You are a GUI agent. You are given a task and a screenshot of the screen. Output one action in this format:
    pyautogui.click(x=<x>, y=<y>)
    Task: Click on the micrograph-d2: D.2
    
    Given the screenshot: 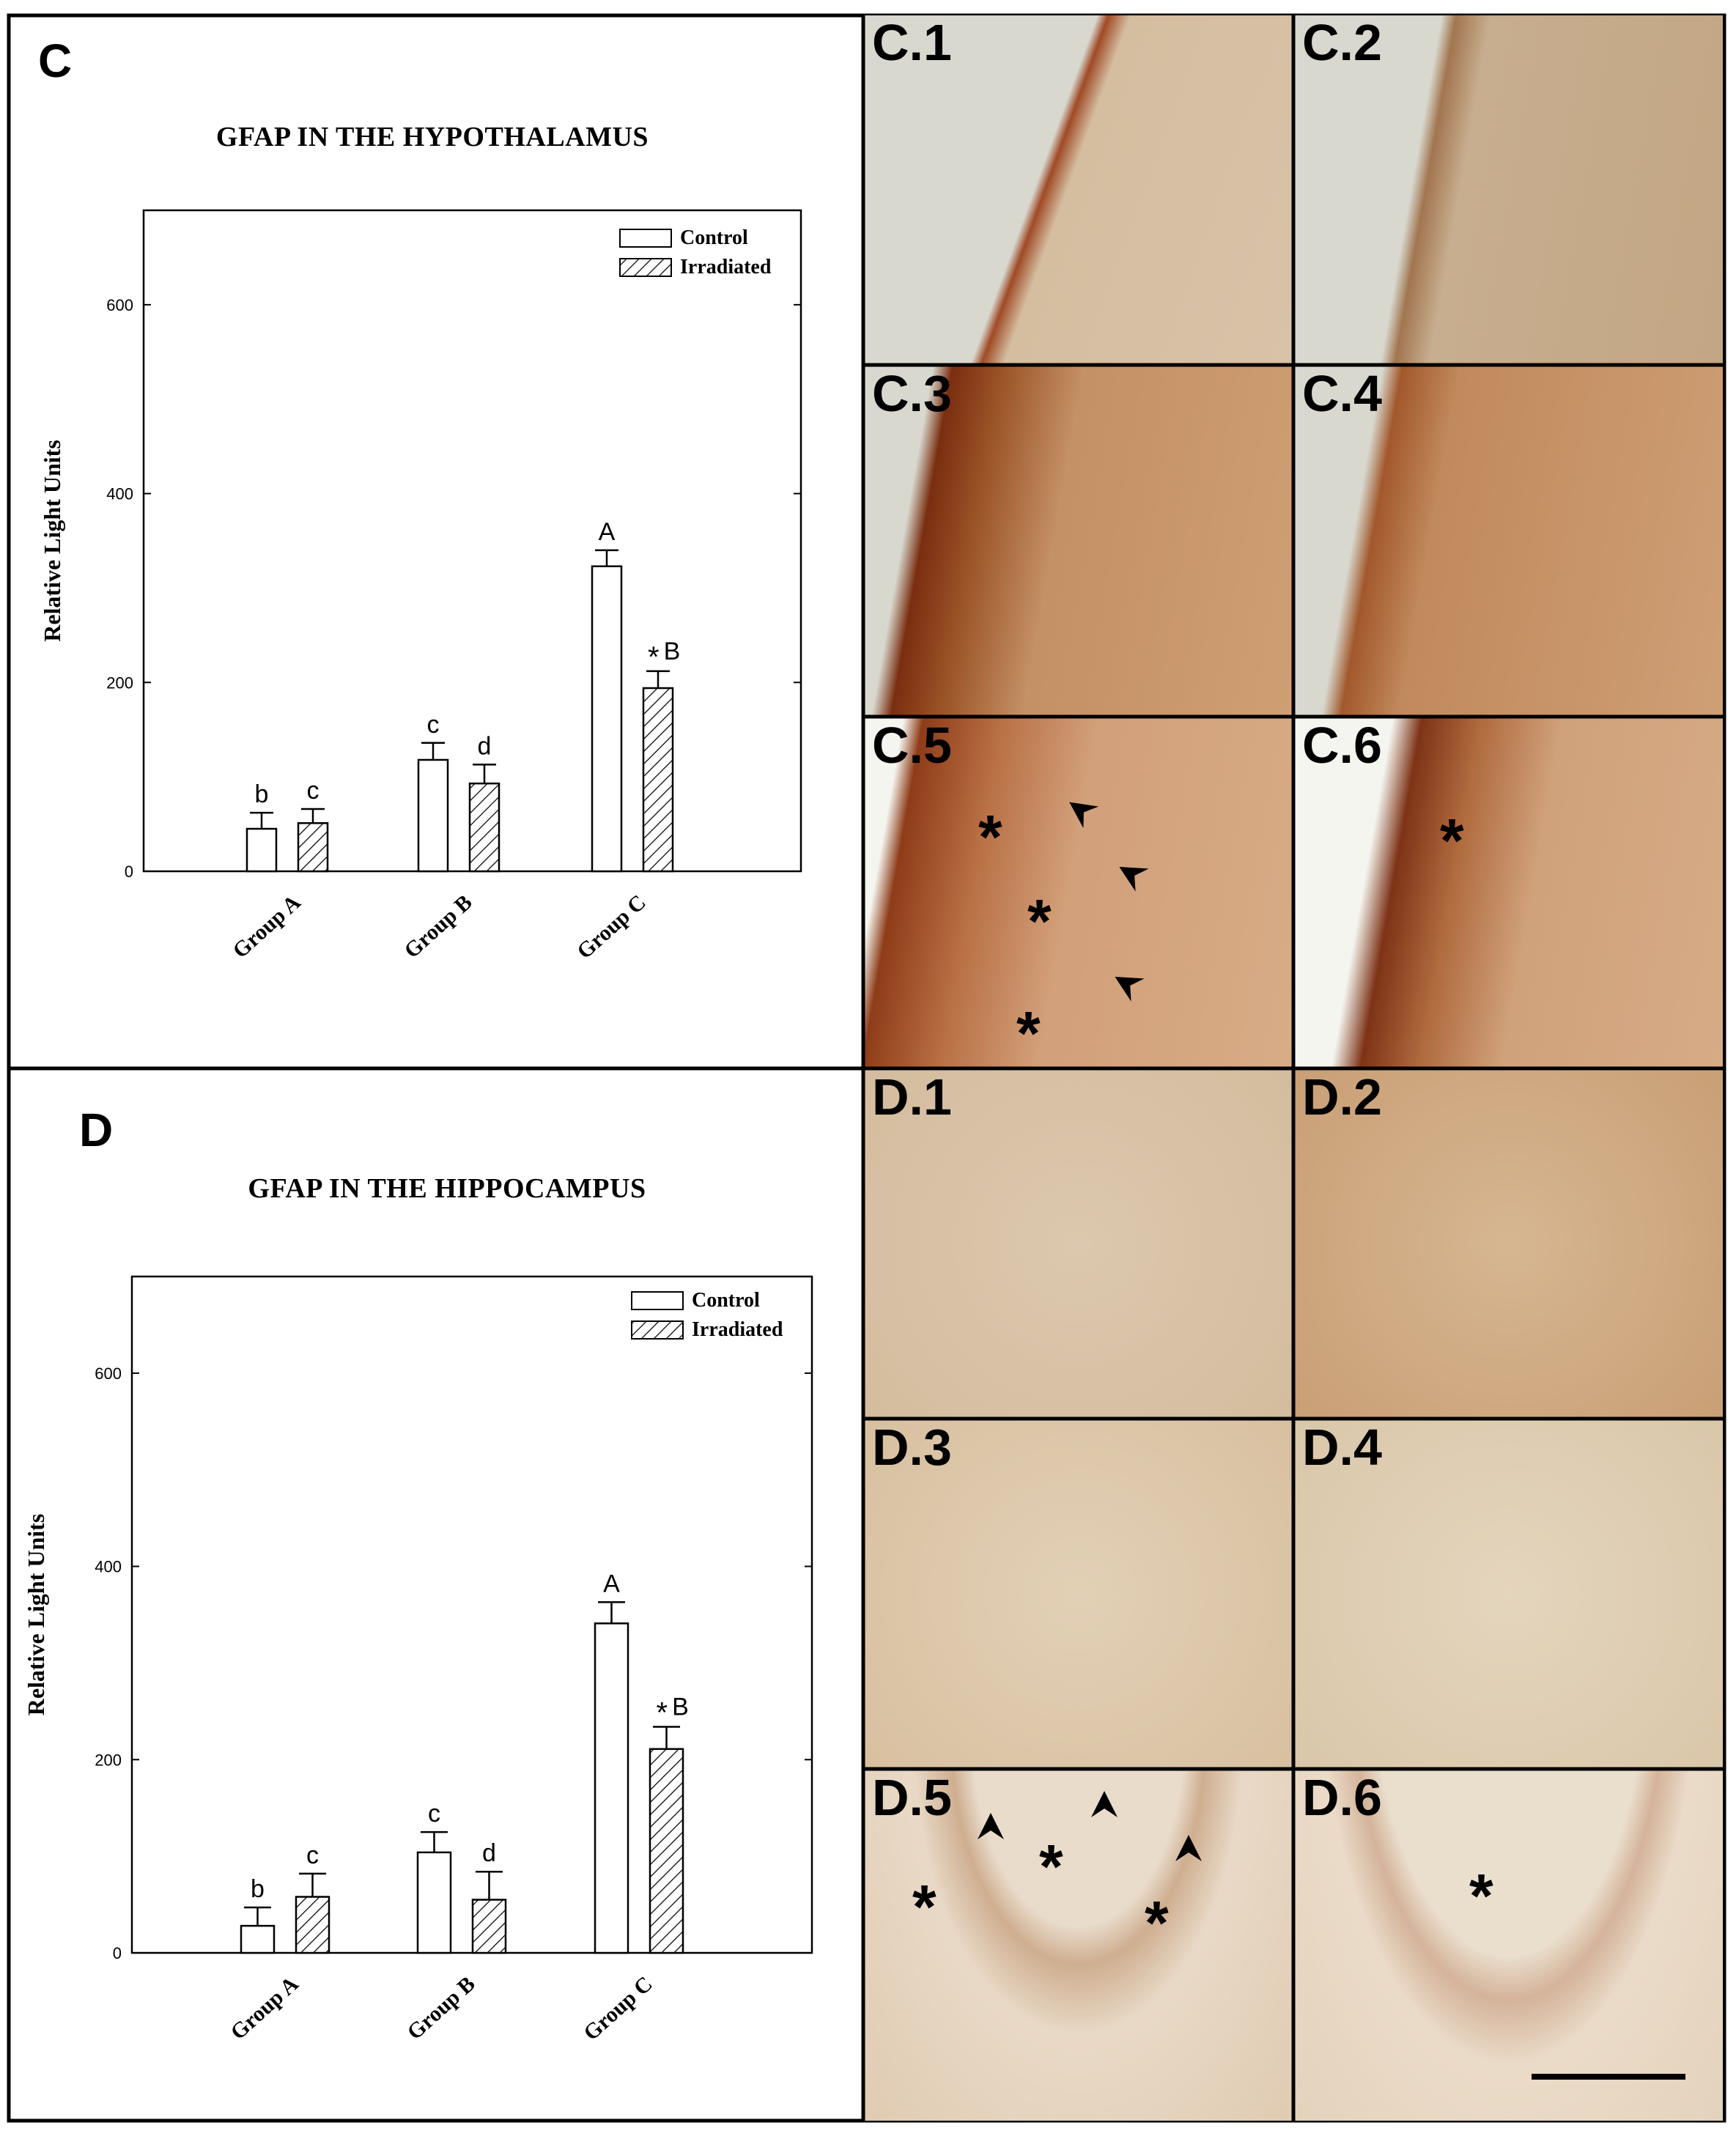 What is the action you would take?
    pyautogui.click(x=1509, y=1244)
    